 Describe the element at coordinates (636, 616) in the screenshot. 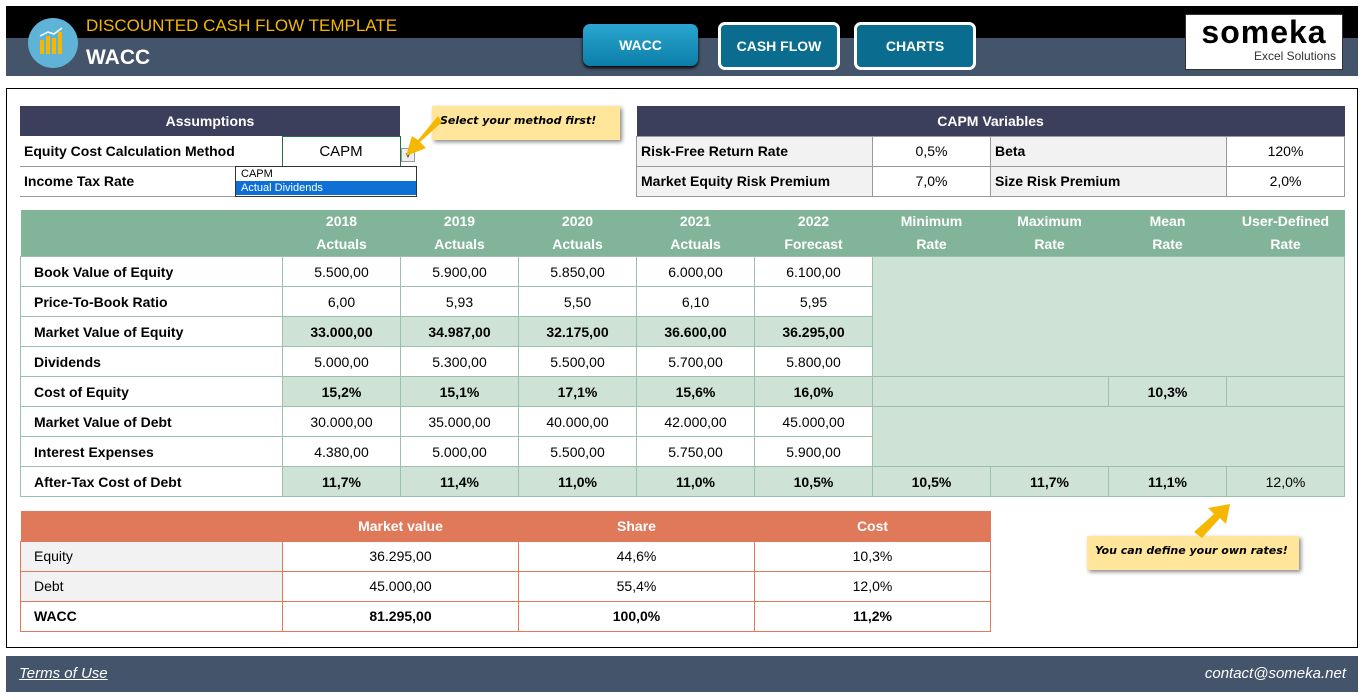

I see `wacc-value-cell: 100,0%` at that location.